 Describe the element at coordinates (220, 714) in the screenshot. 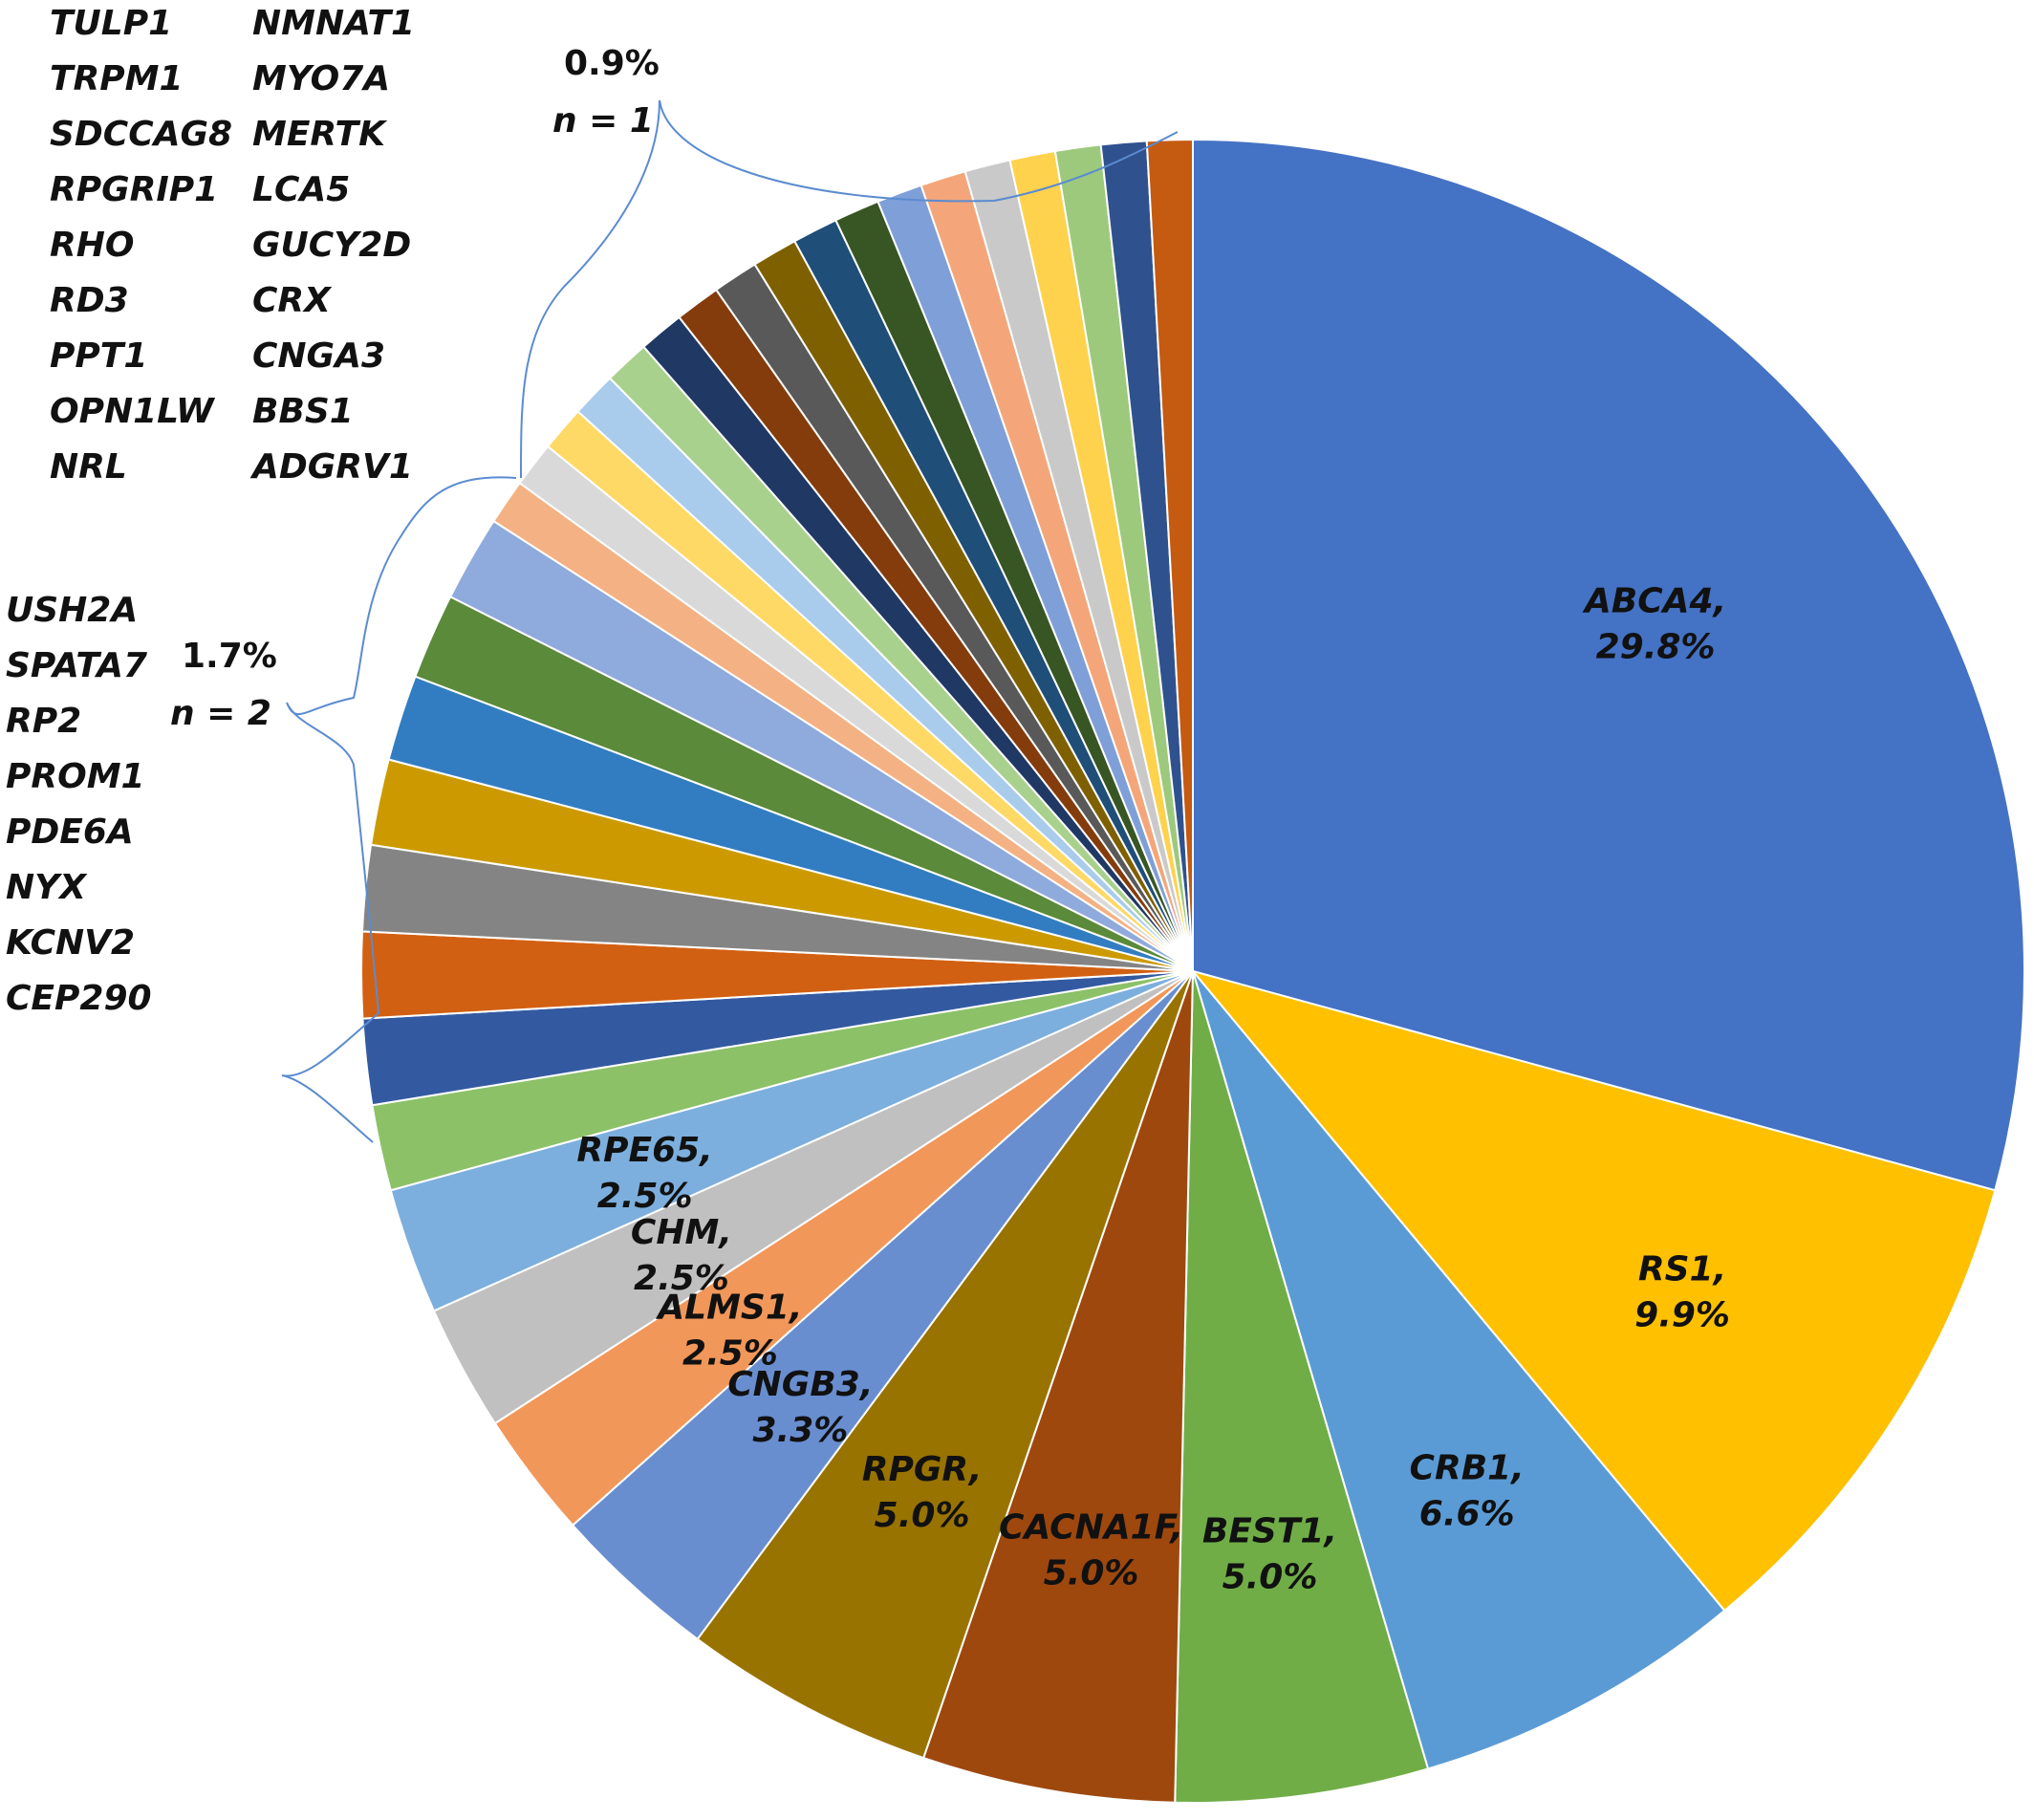

I see `group-1-7-n: n = 2` at that location.